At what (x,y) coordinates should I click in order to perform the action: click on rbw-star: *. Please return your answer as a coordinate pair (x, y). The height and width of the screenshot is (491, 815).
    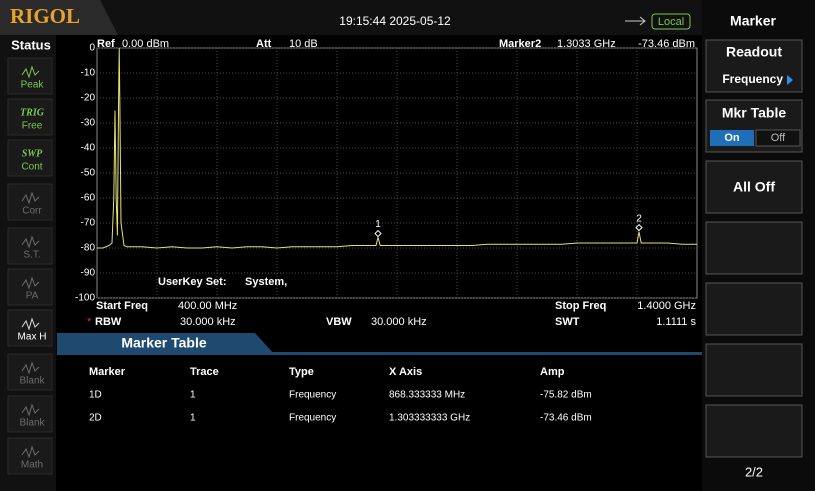
    Looking at the image, I should click on (89, 322).